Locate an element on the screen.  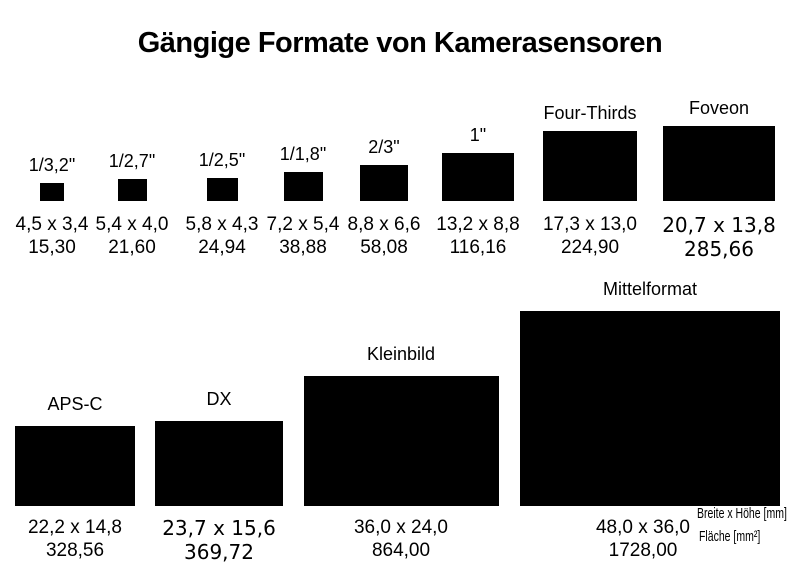
page-title: Gängige Formate von Kamerasensoren is located at coordinates (400, 43).